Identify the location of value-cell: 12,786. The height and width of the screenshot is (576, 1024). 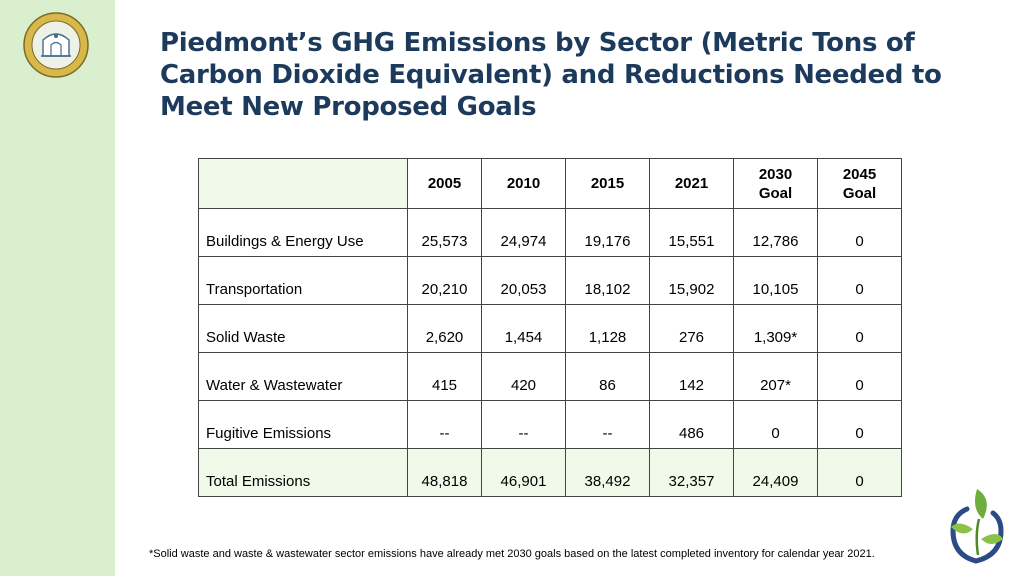
(775, 232).